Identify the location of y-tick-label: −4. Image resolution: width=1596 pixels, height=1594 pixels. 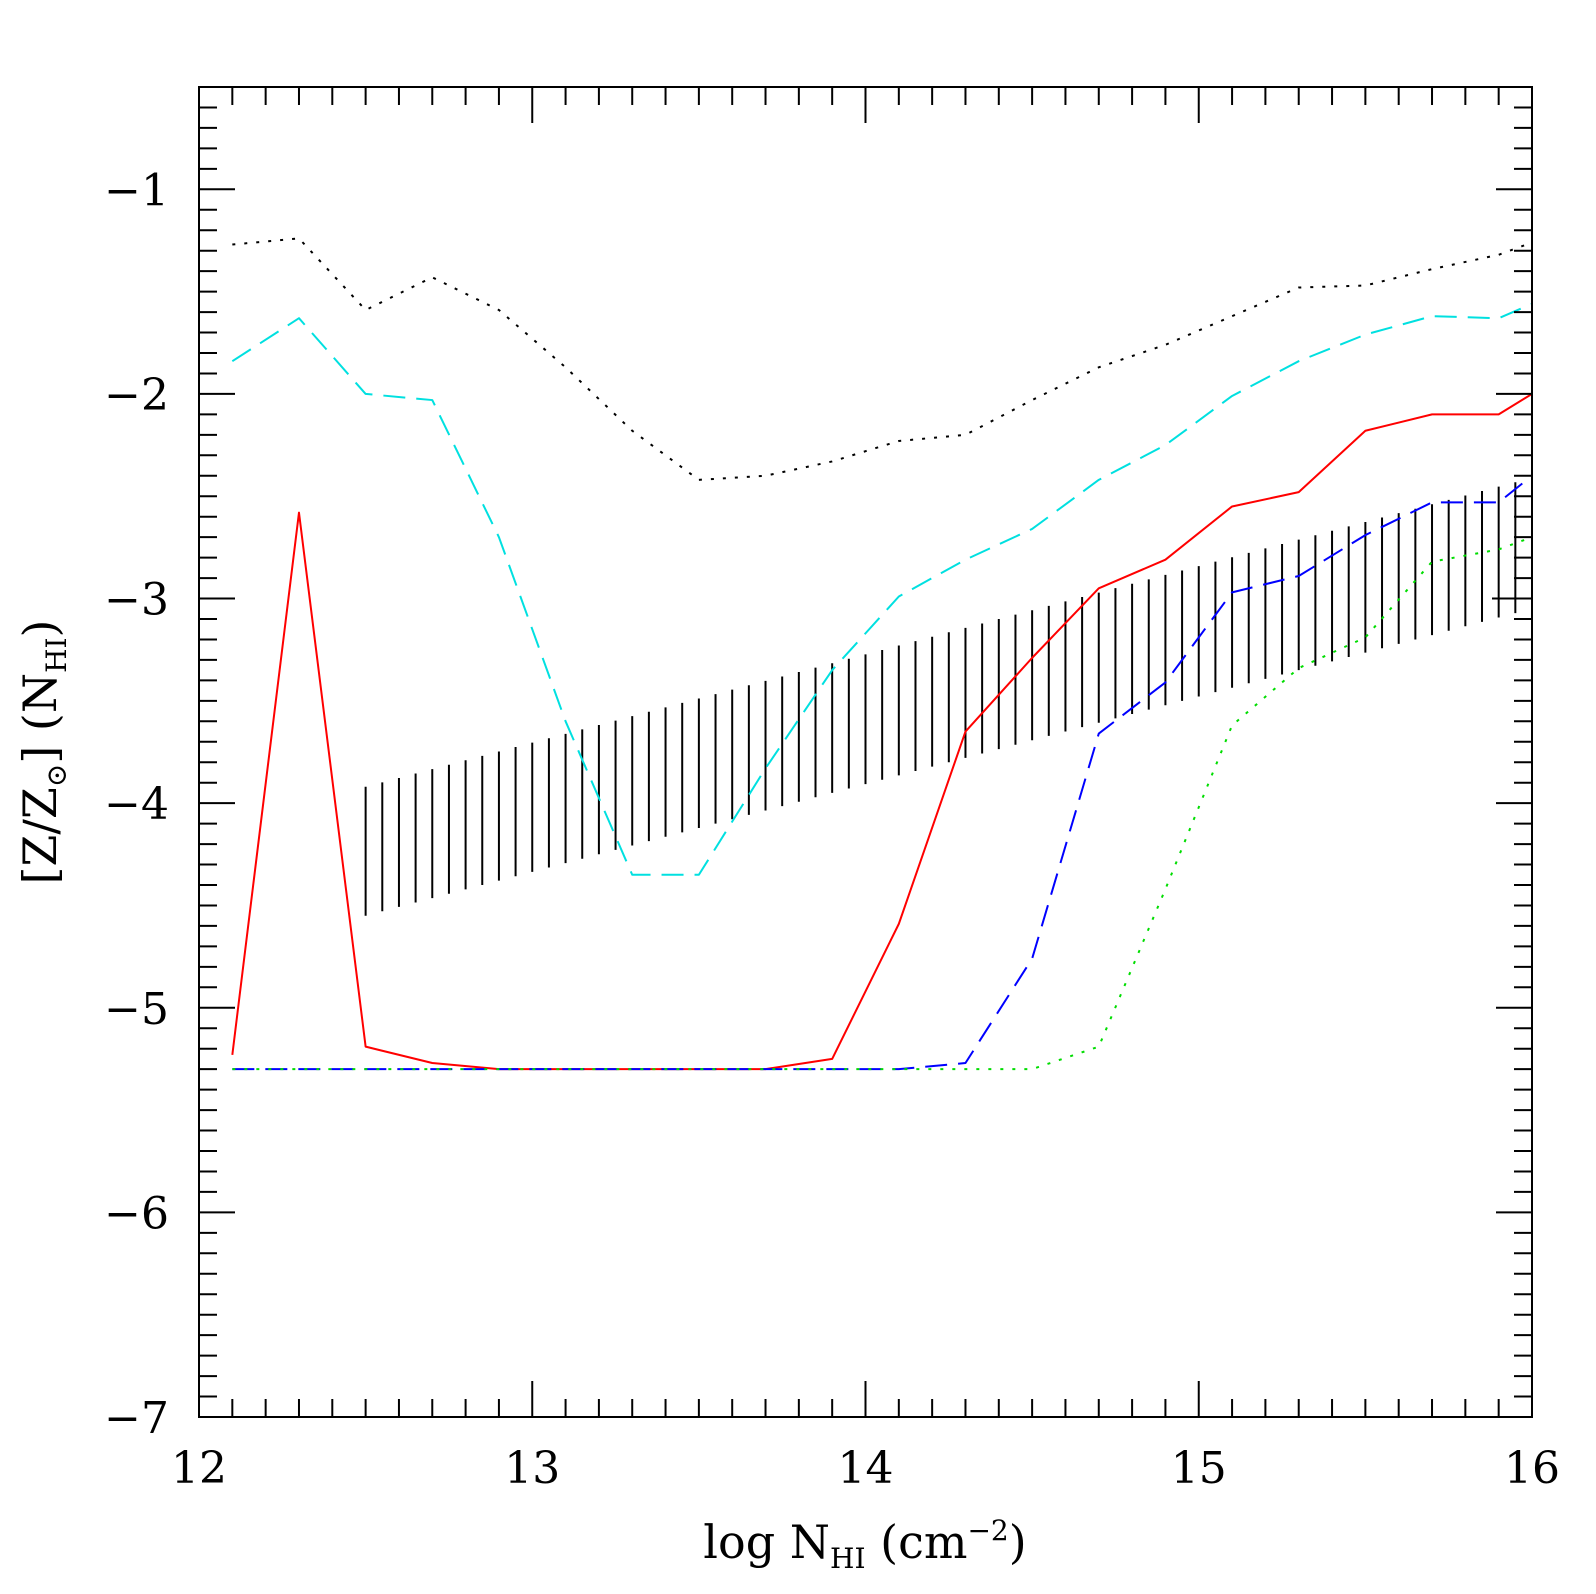
(136, 804).